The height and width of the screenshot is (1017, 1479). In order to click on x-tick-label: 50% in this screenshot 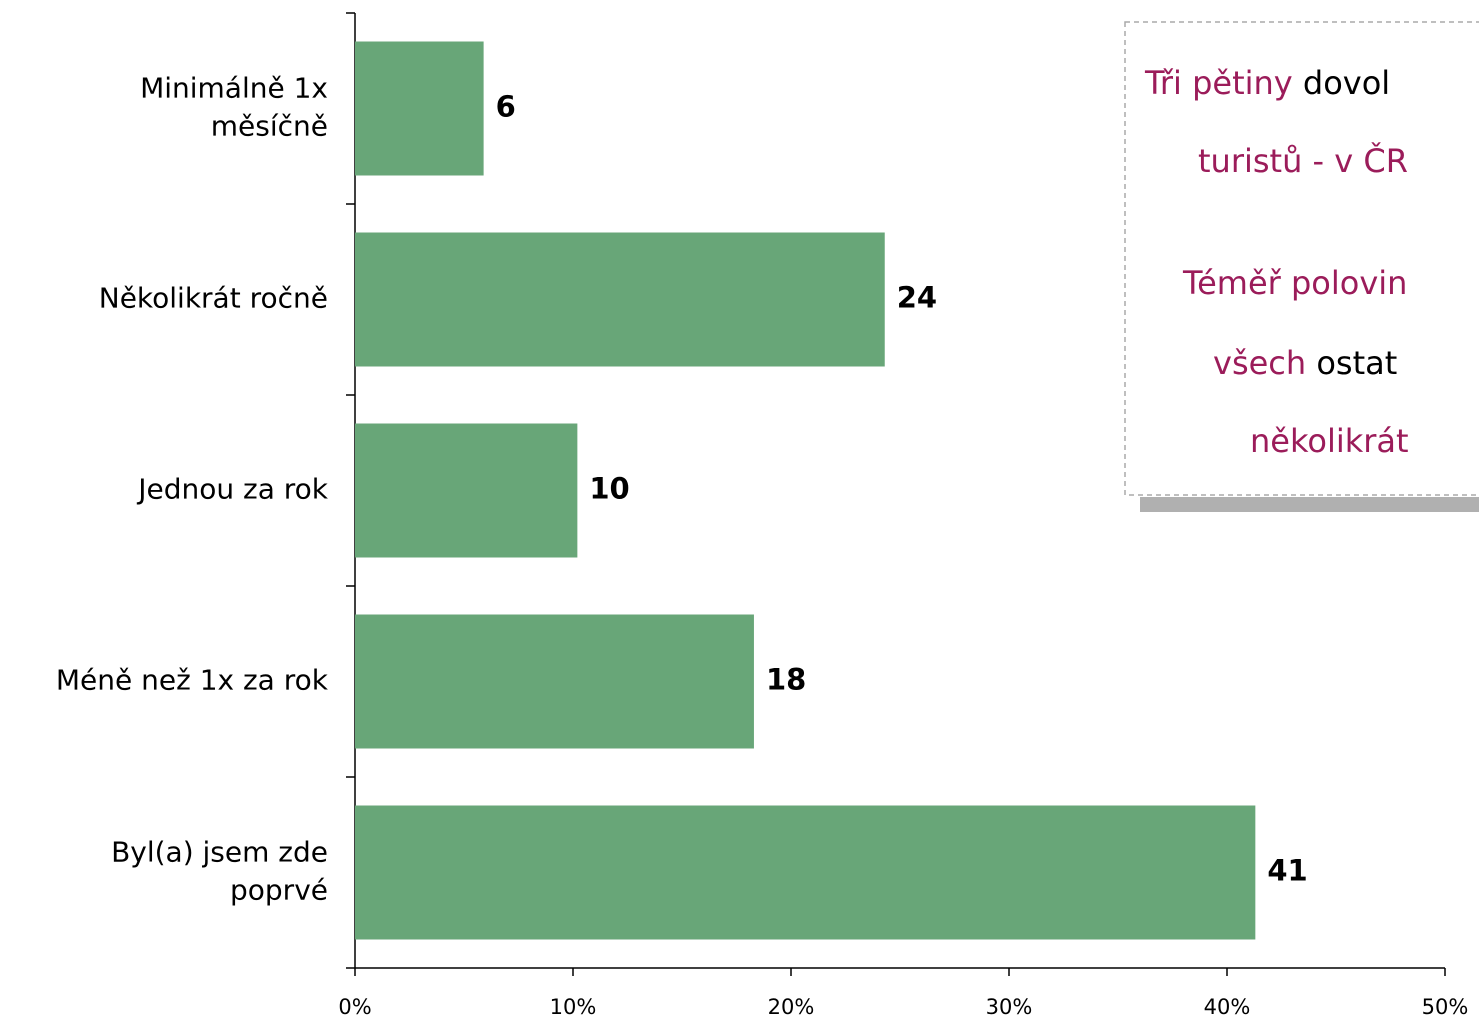, I will do `click(1445, 1006)`.